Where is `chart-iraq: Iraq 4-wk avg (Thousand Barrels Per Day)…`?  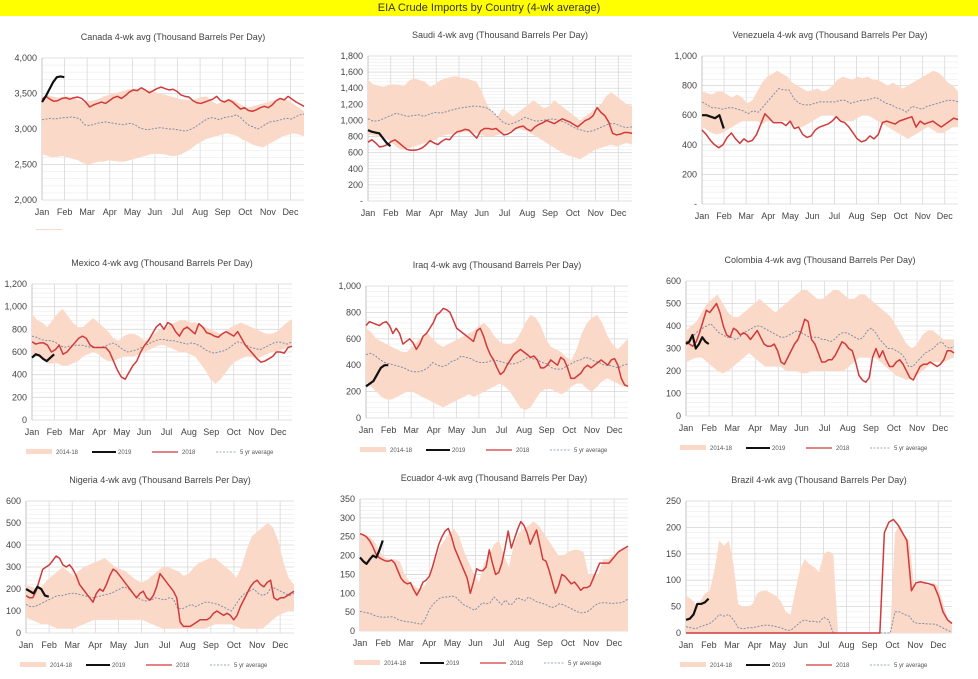
chart-iraq: Iraq 4-wk avg (Thousand Barrels Per Day)… is located at coordinates (483, 357).